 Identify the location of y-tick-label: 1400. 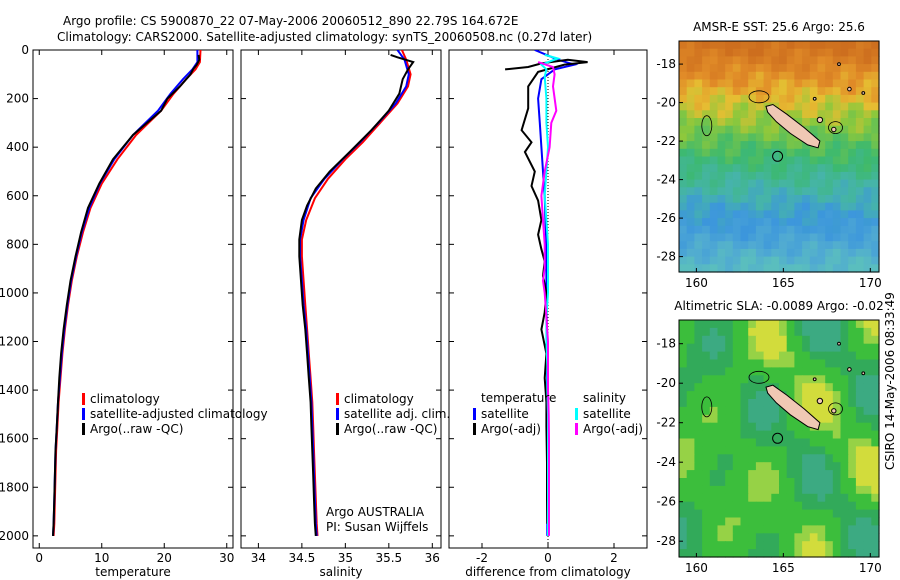
(14, 390).